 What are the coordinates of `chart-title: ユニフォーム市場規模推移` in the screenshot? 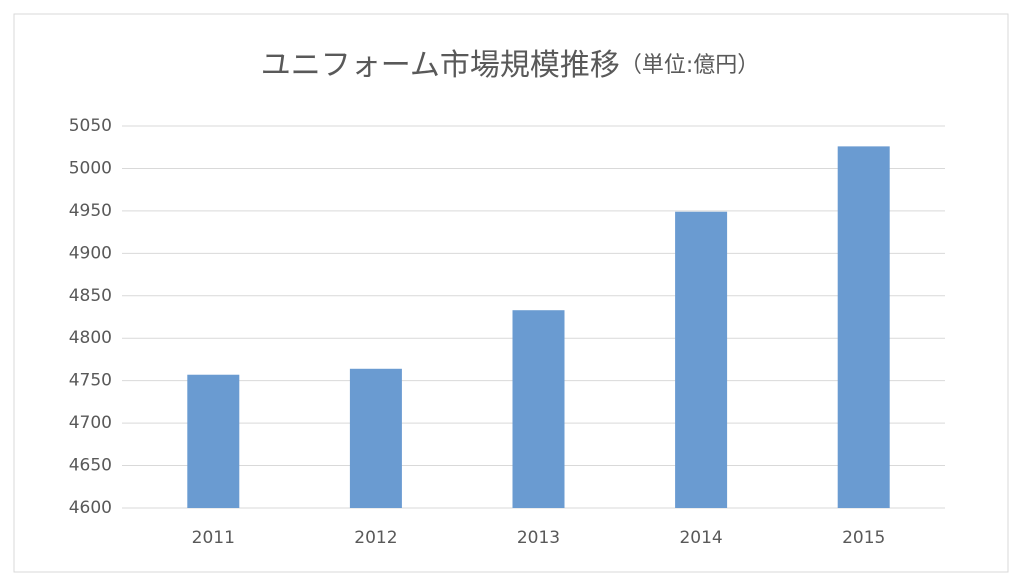 It's located at (440, 65).